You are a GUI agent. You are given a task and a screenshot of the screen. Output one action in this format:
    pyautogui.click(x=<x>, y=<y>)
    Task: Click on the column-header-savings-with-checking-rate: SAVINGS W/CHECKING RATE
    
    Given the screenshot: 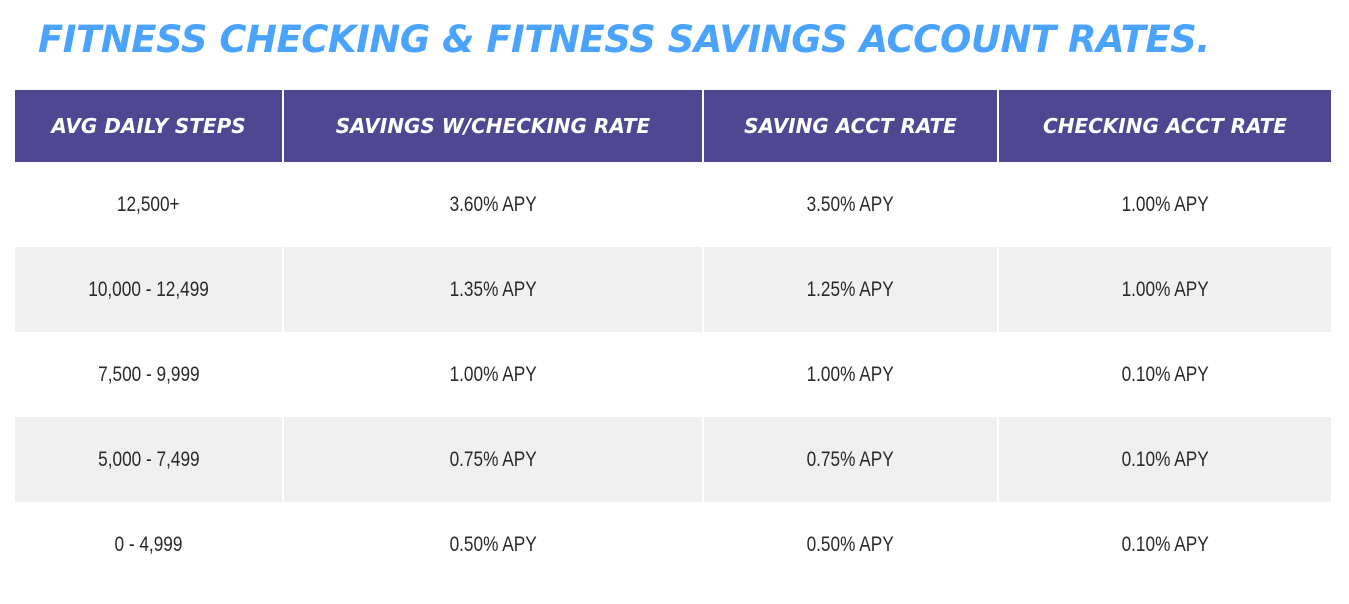 What is the action you would take?
    pyautogui.click(x=492, y=126)
    